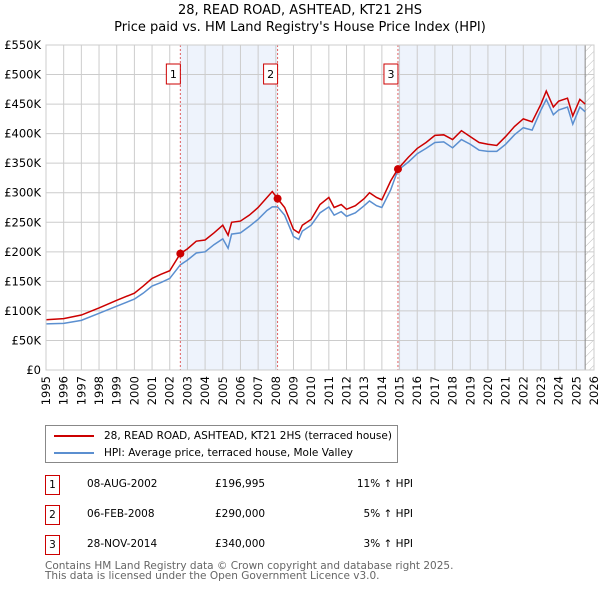 The height and width of the screenshot is (590, 600). What do you see at coordinates (52, 545) in the screenshot?
I see `transaction-number: 3` at bounding box center [52, 545].